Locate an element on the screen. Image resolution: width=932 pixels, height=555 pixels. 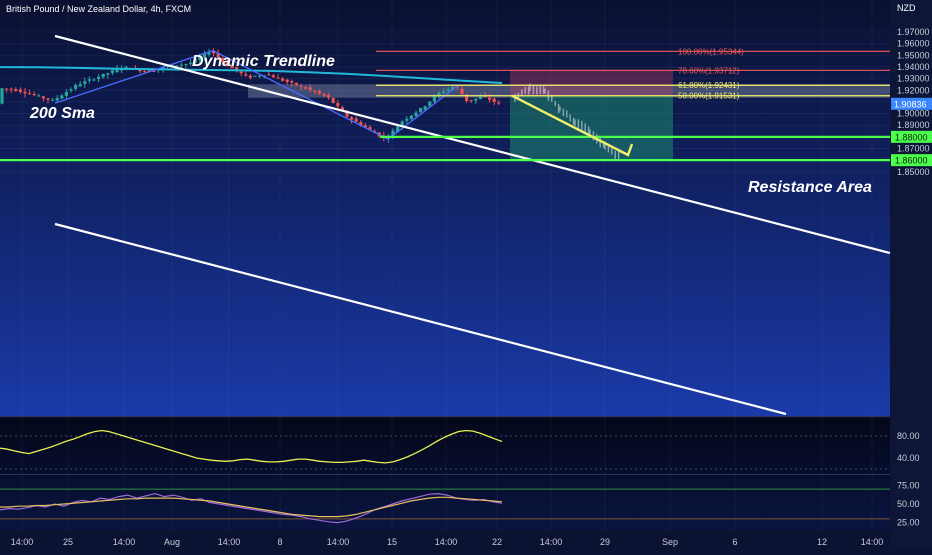
fib-level-label: 61.80%(1.92431) is located at coordinates (709, 85).